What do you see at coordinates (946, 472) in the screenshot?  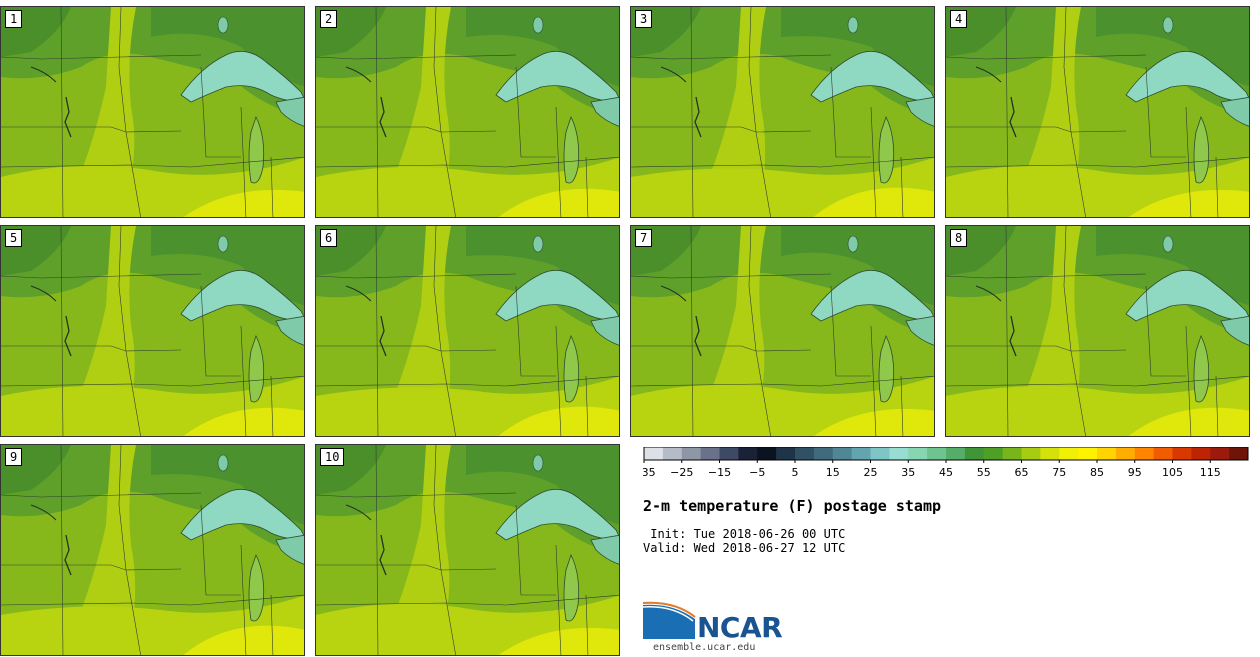 I see `colorbar-tick-label: 45` at bounding box center [946, 472].